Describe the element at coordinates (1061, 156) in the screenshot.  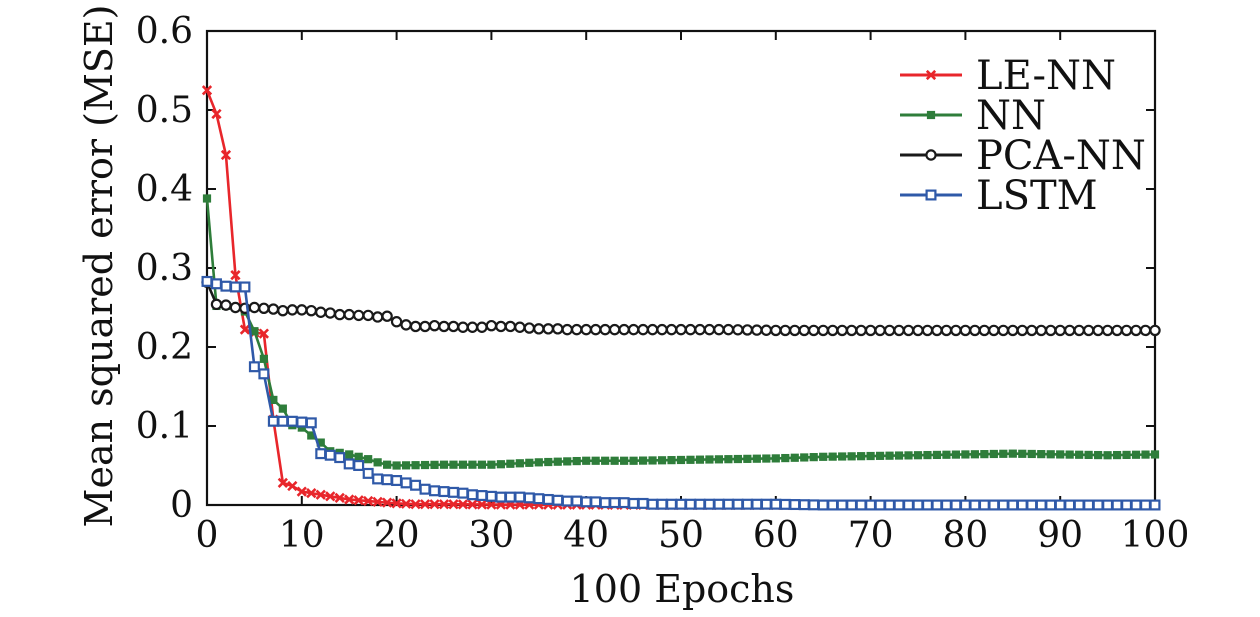
I see `legend-label-pca-nn: PCA-NN` at that location.